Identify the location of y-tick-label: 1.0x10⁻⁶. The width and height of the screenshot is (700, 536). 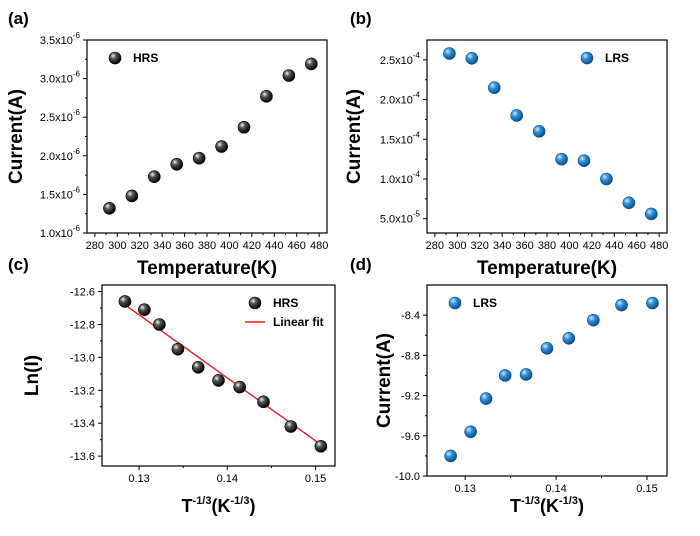
(60, 232).